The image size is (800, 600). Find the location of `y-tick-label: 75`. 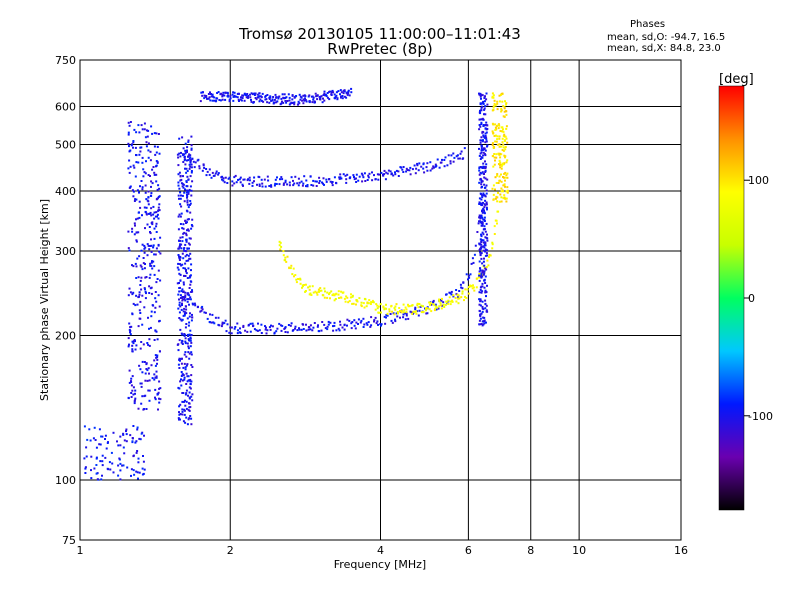

y-tick-label: 75 is located at coordinates (69, 540).